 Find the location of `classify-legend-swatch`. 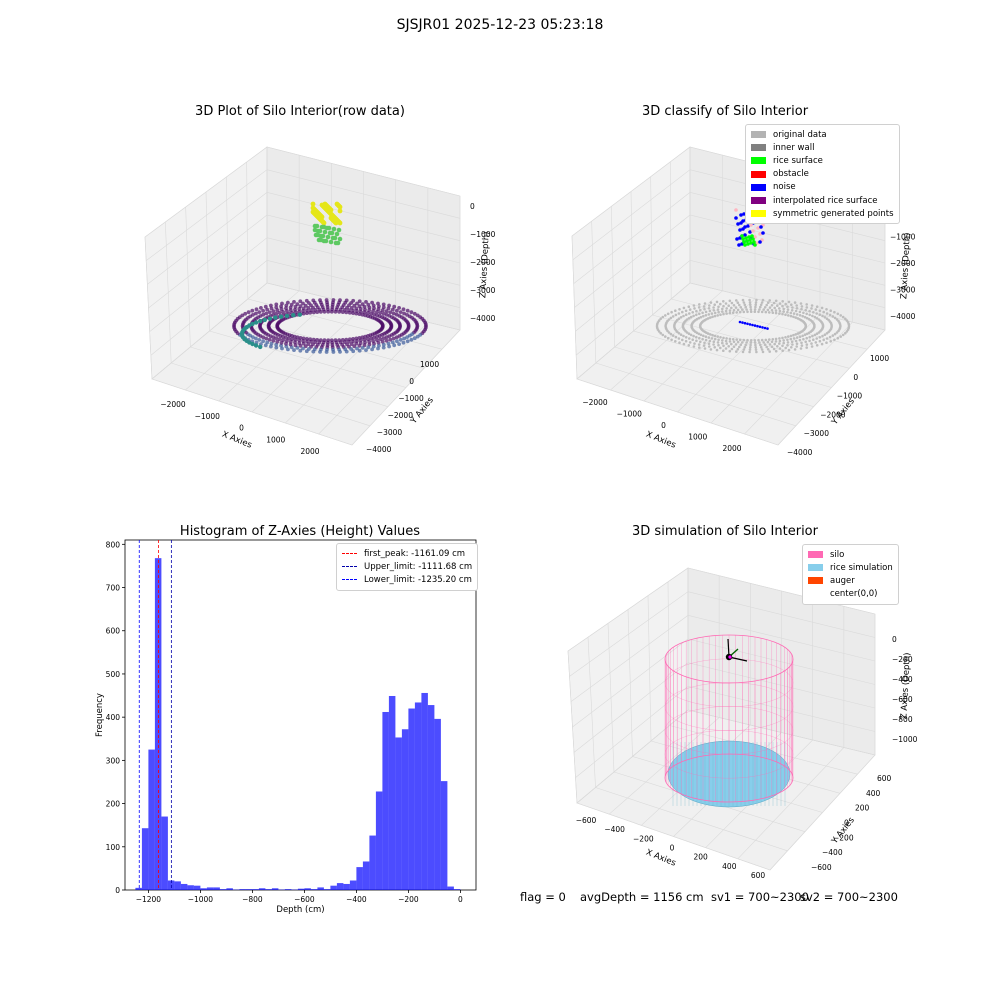

classify-legend-swatch is located at coordinates (758, 187).